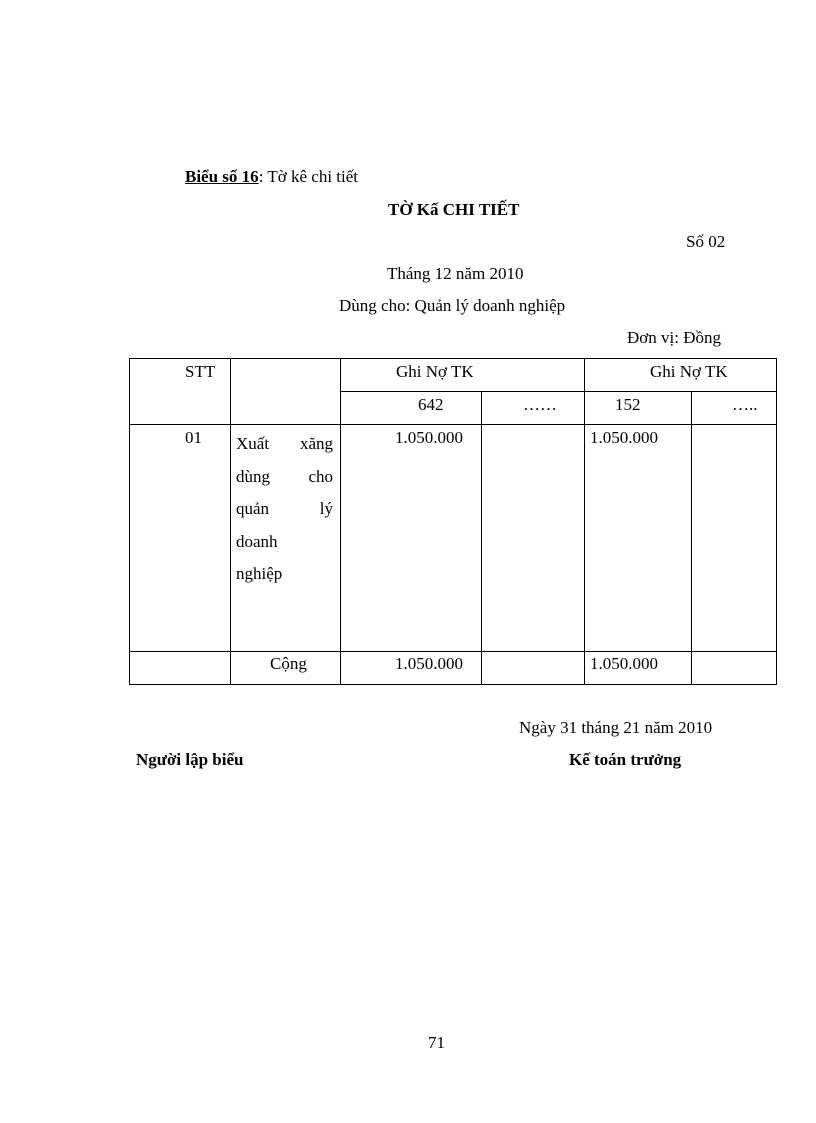 The width and height of the screenshot is (816, 1123). Describe the element at coordinates (436, 1042) in the screenshot. I see `page-number: 71` at that location.